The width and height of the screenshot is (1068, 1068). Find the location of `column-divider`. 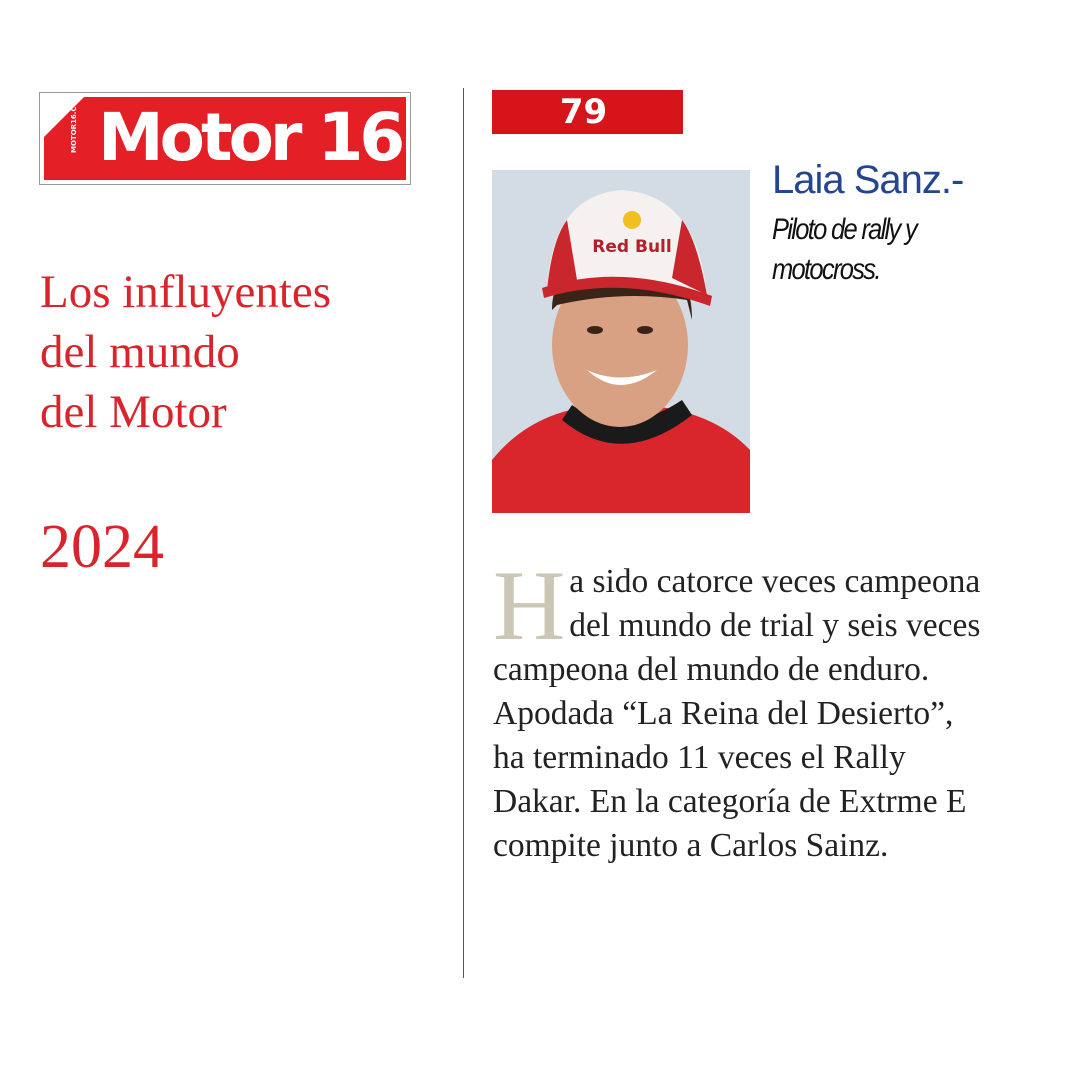

column-divider is located at coordinates (463, 533).